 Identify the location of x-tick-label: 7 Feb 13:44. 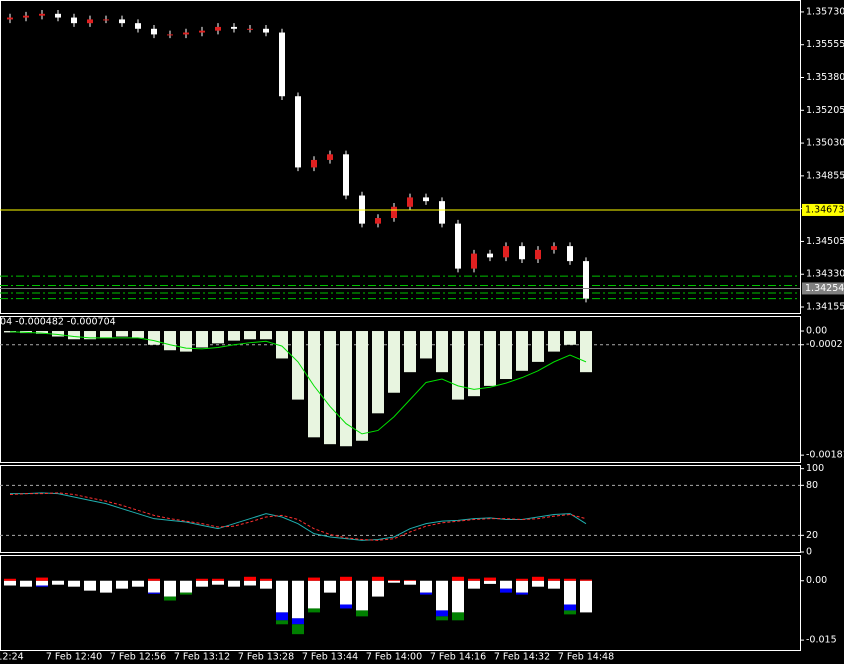
(330, 657).